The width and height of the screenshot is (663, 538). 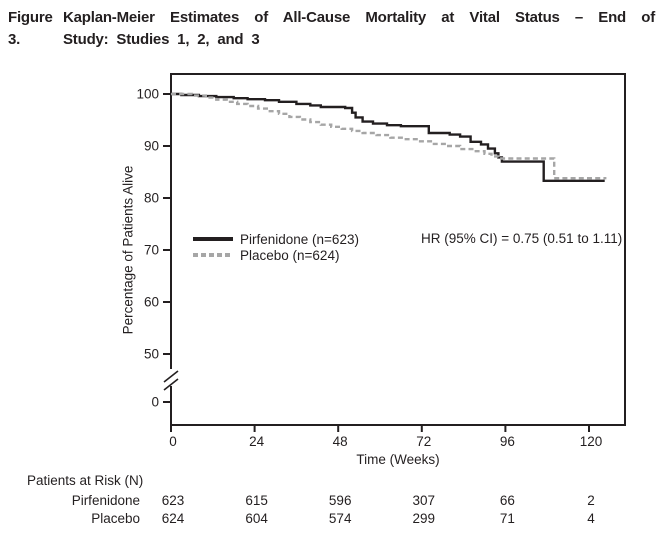 What do you see at coordinates (299, 239) in the screenshot?
I see `legend-label-pirfenidone: Pirfenidone (n=623)` at bounding box center [299, 239].